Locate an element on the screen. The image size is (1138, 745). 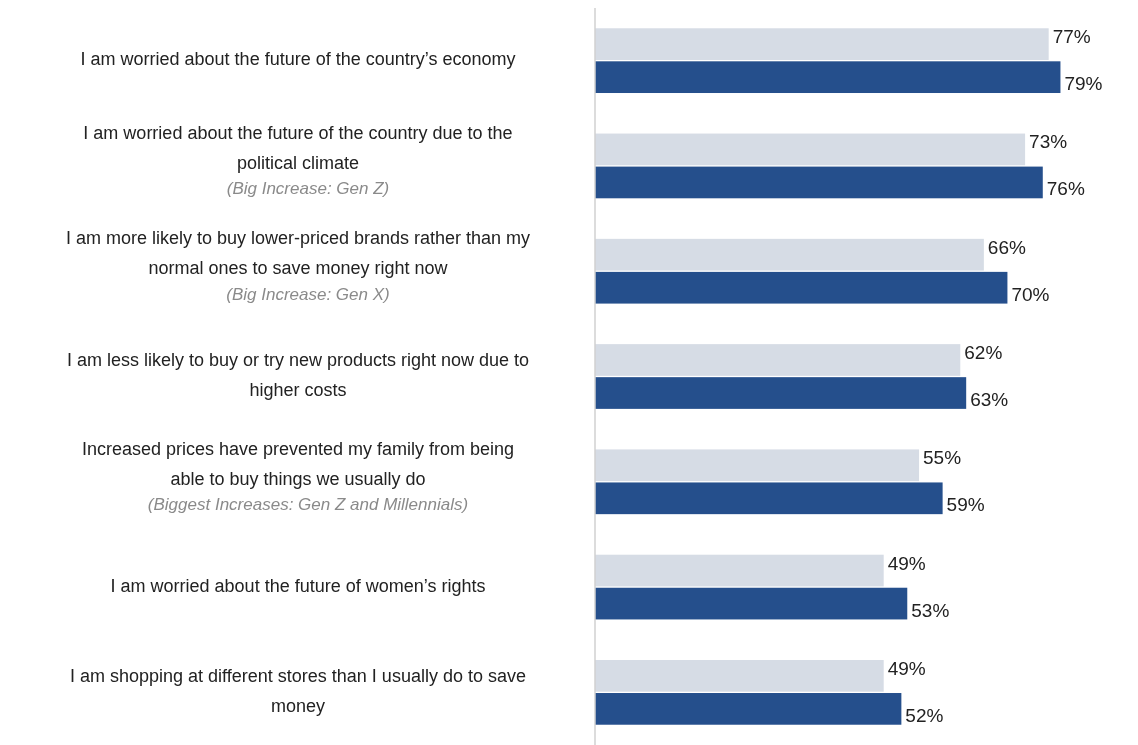
data-label: 79% is located at coordinates (1083, 84).